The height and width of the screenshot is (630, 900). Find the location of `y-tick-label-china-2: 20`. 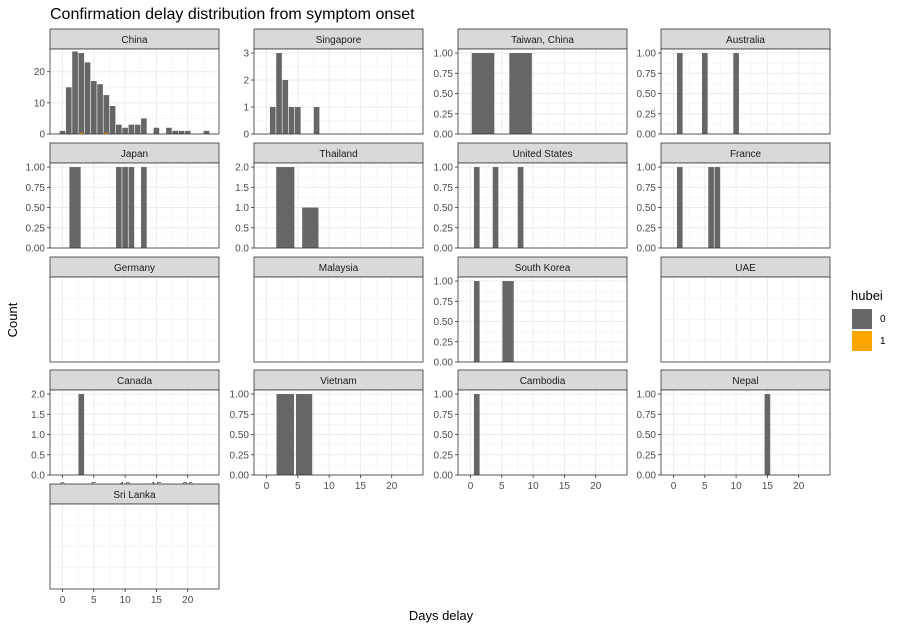

y-tick-label-china-2: 20 is located at coordinates (40, 72).